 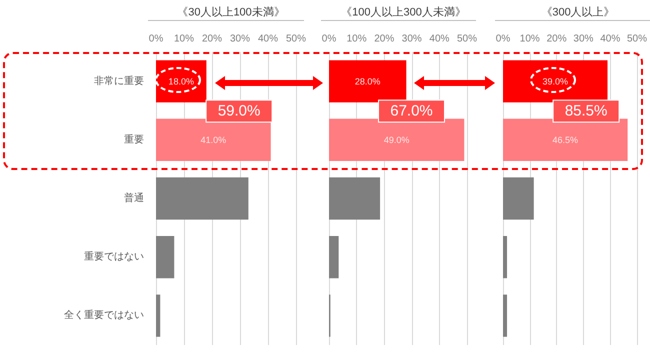 What do you see at coordinates (119, 80) in the screenshot?
I see `y-tick-label: 非常に重要` at bounding box center [119, 80].